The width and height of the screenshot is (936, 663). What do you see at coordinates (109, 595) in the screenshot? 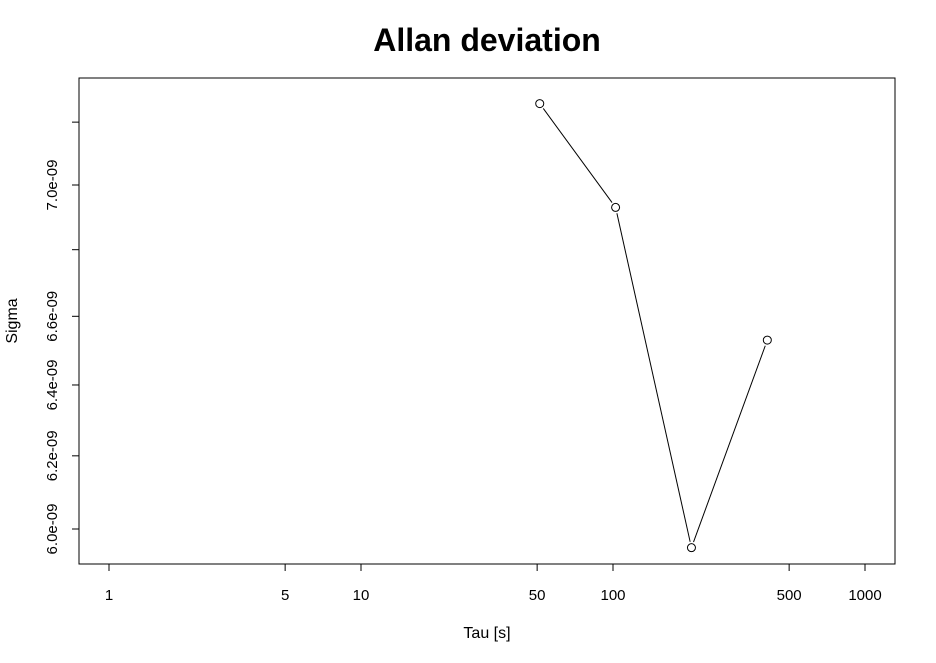
I see `x-tick-label: 1` at bounding box center [109, 595].